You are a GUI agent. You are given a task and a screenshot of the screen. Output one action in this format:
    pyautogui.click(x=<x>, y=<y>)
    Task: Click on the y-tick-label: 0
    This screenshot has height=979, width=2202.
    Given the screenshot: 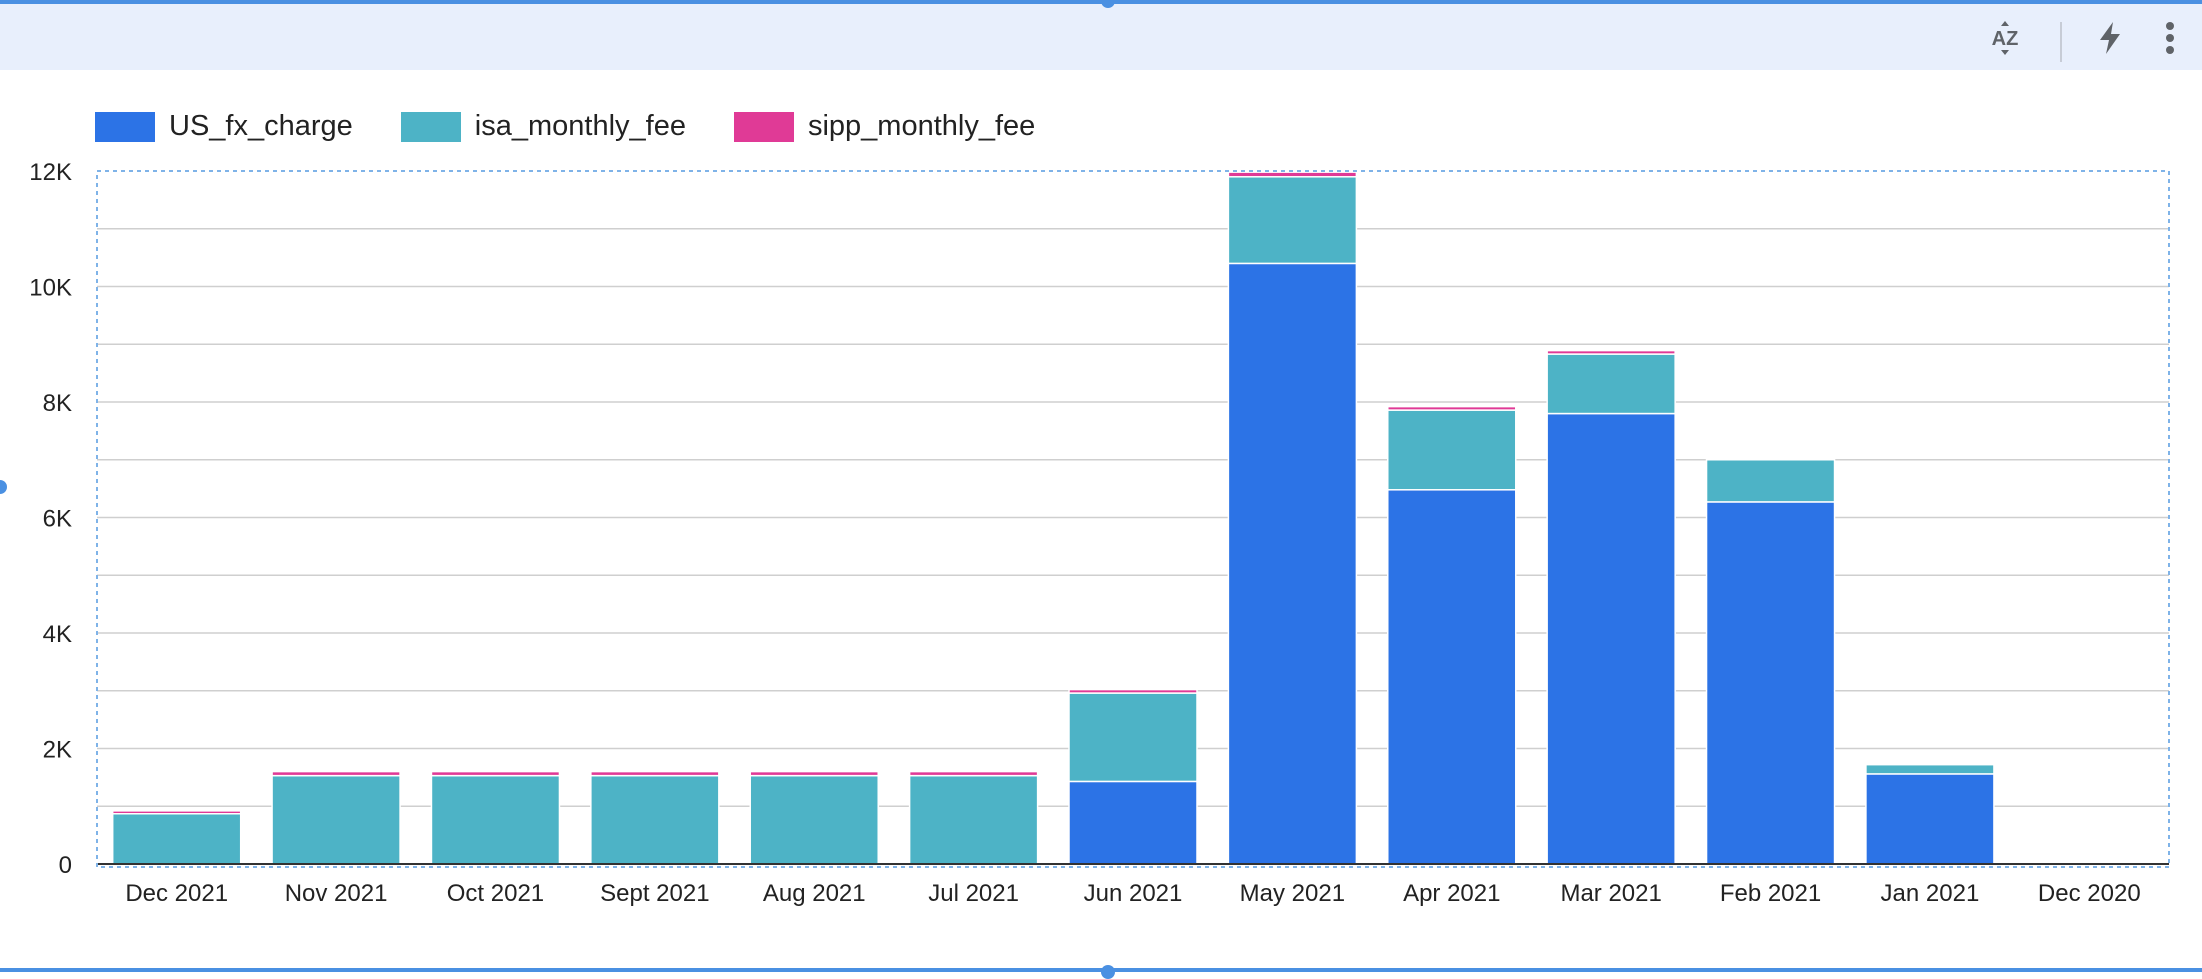 What is the action you would take?
    pyautogui.click(x=65, y=865)
    